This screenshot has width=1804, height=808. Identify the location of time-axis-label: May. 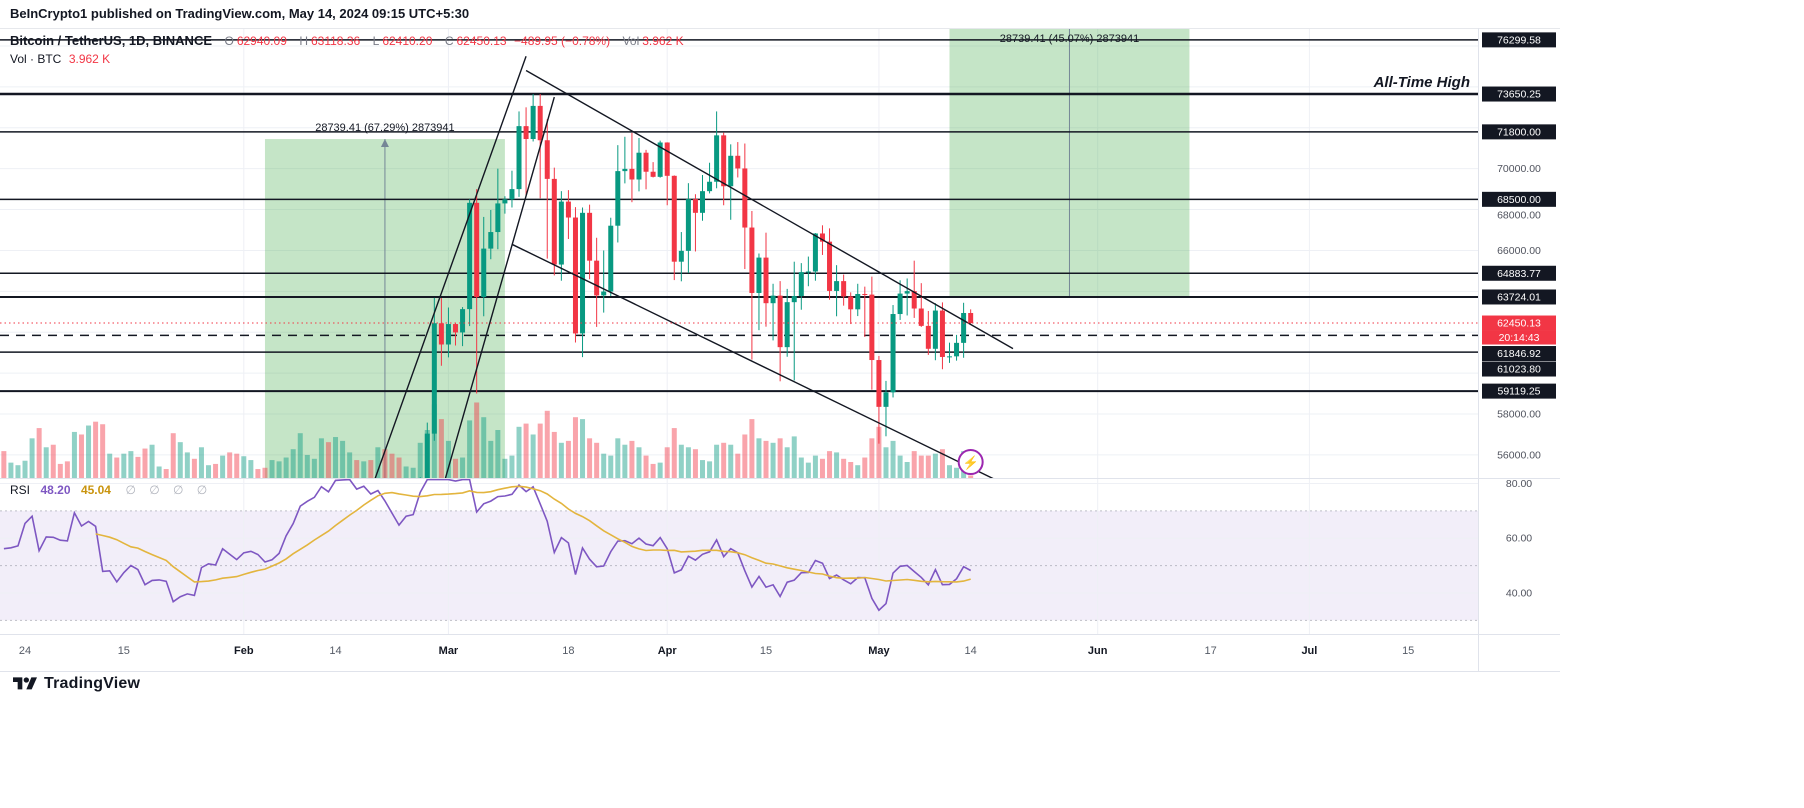
(879, 651).